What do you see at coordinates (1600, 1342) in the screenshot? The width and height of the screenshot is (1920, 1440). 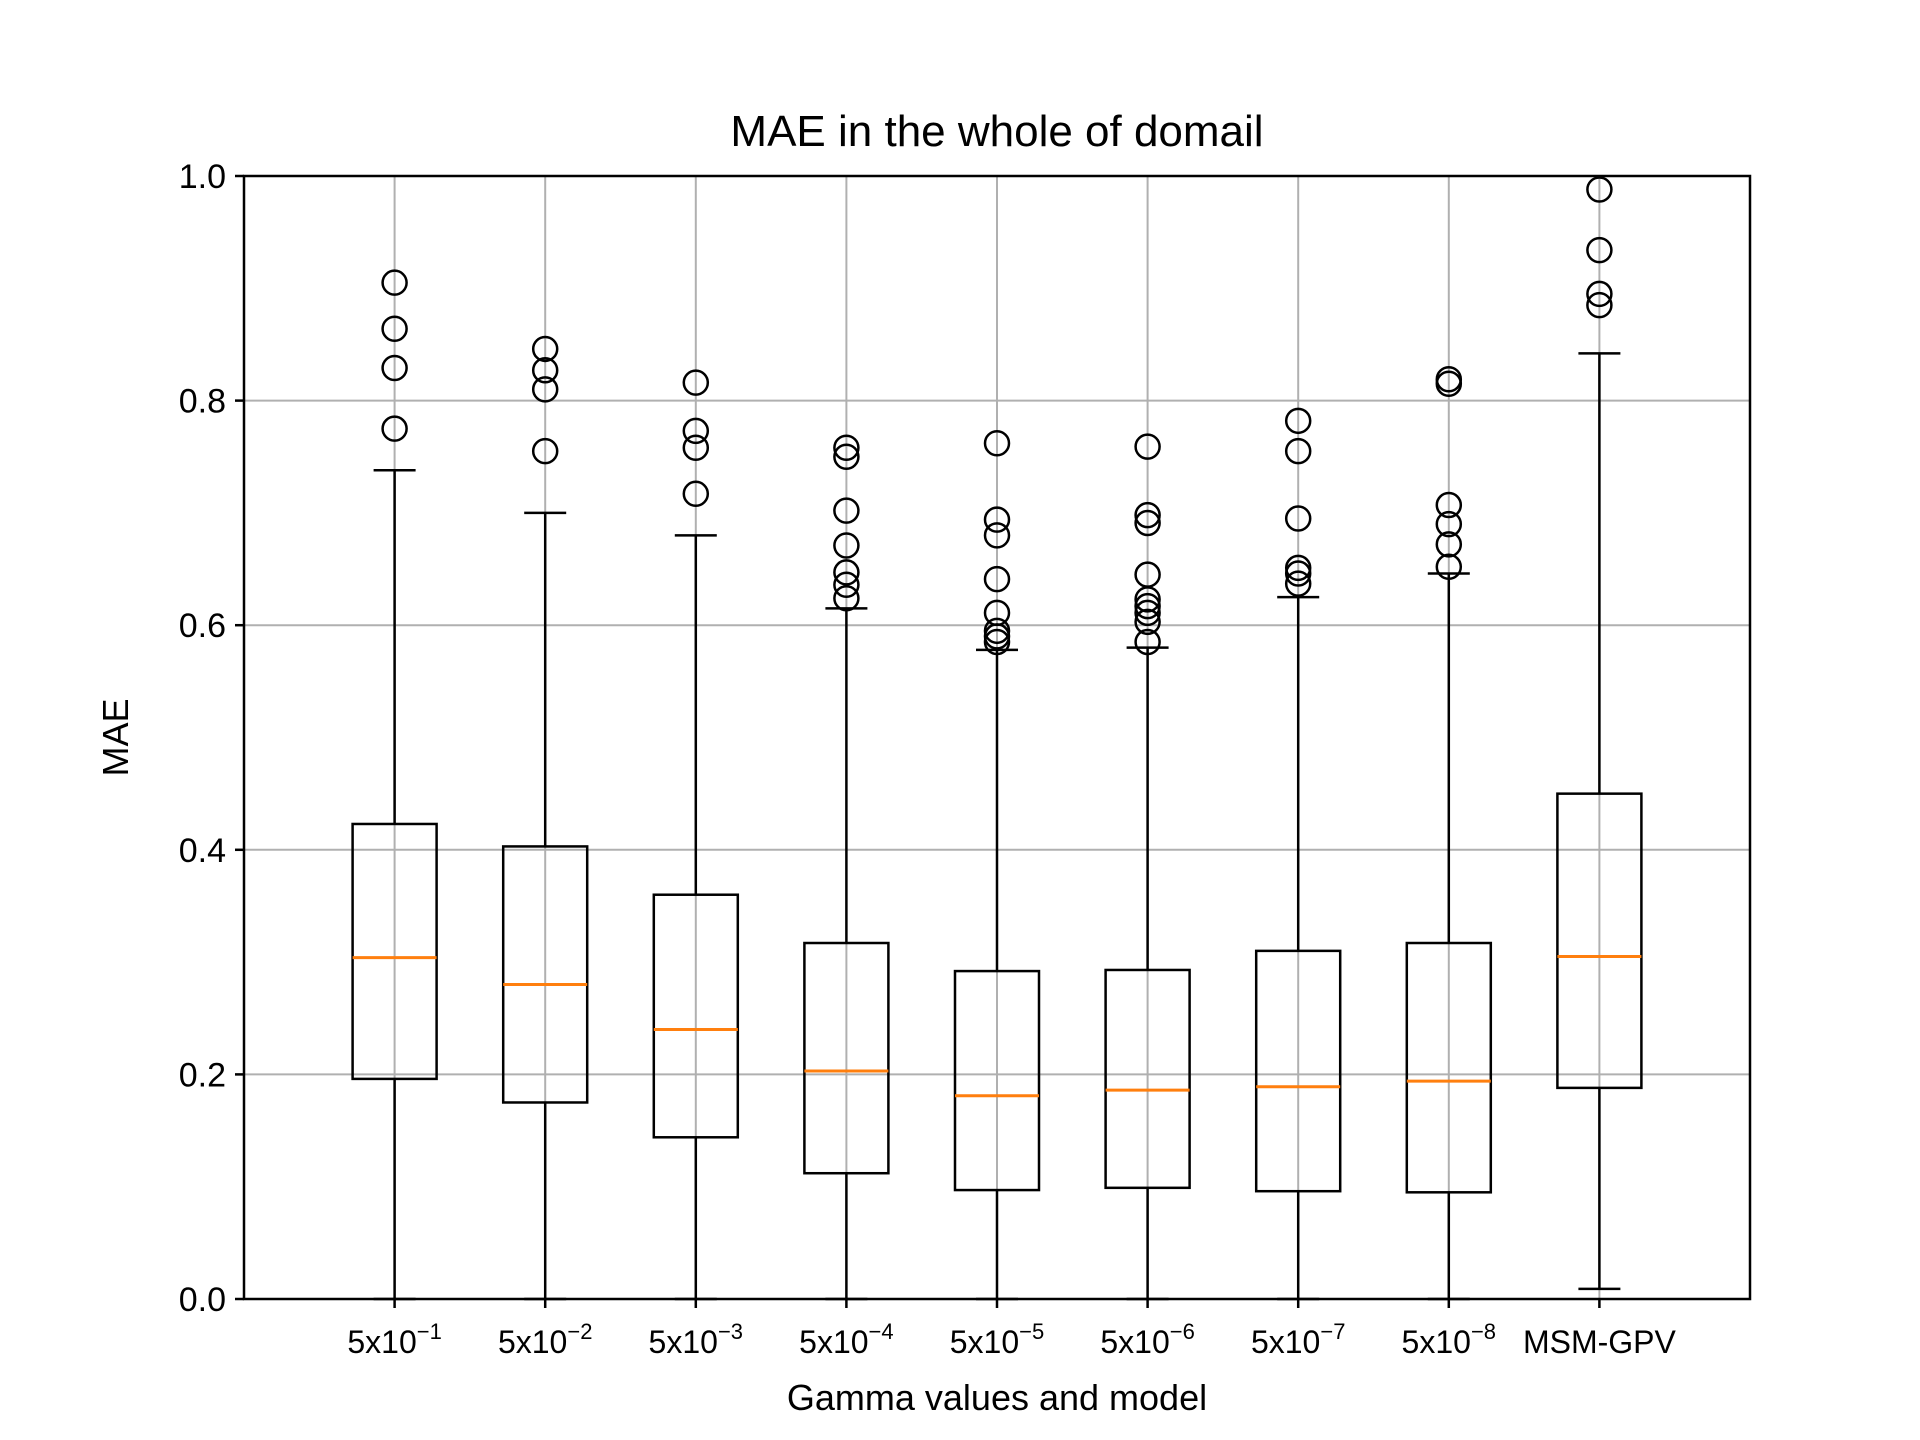 I see `x-tick-label: MSM-GPV` at bounding box center [1600, 1342].